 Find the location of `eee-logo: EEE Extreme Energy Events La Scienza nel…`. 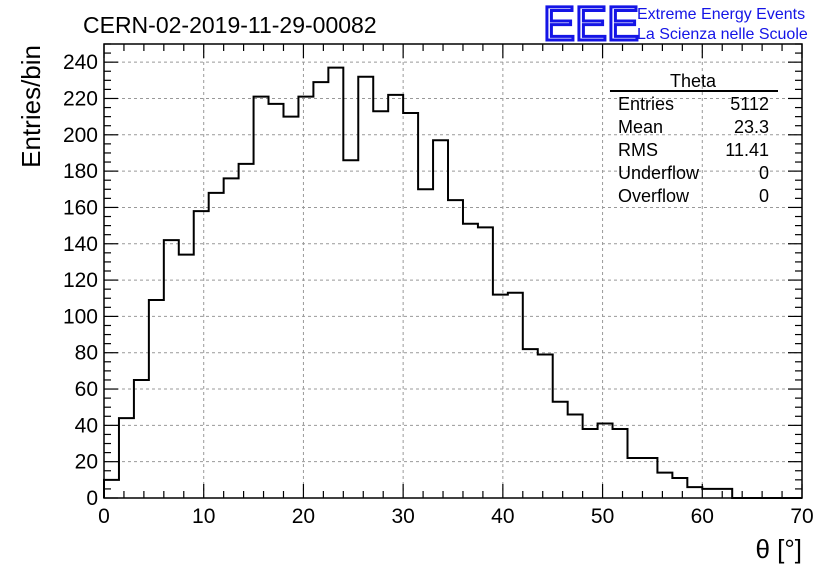

eee-logo: EEE Extreme Energy Events La Scienza nel… is located at coordinates (675, 26).